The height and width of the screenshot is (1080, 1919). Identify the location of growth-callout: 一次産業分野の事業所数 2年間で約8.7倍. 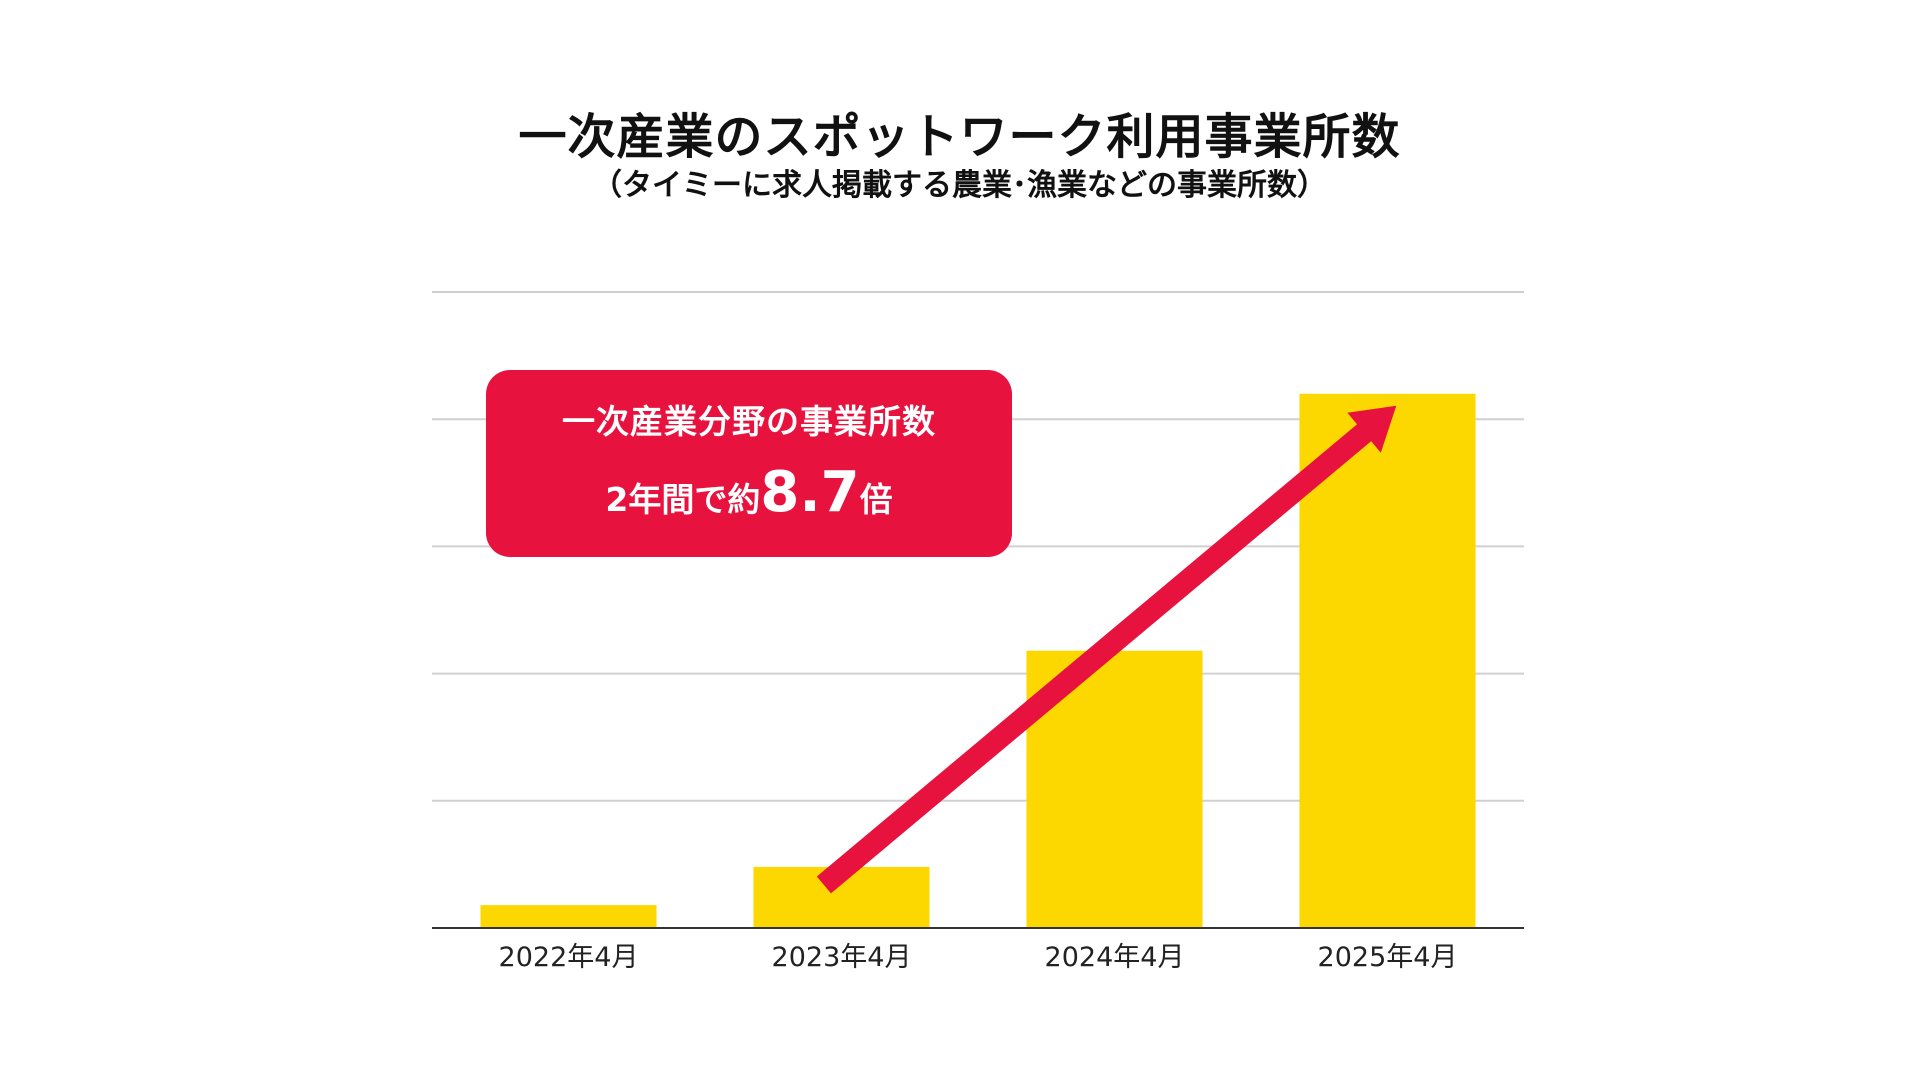
(749, 463).